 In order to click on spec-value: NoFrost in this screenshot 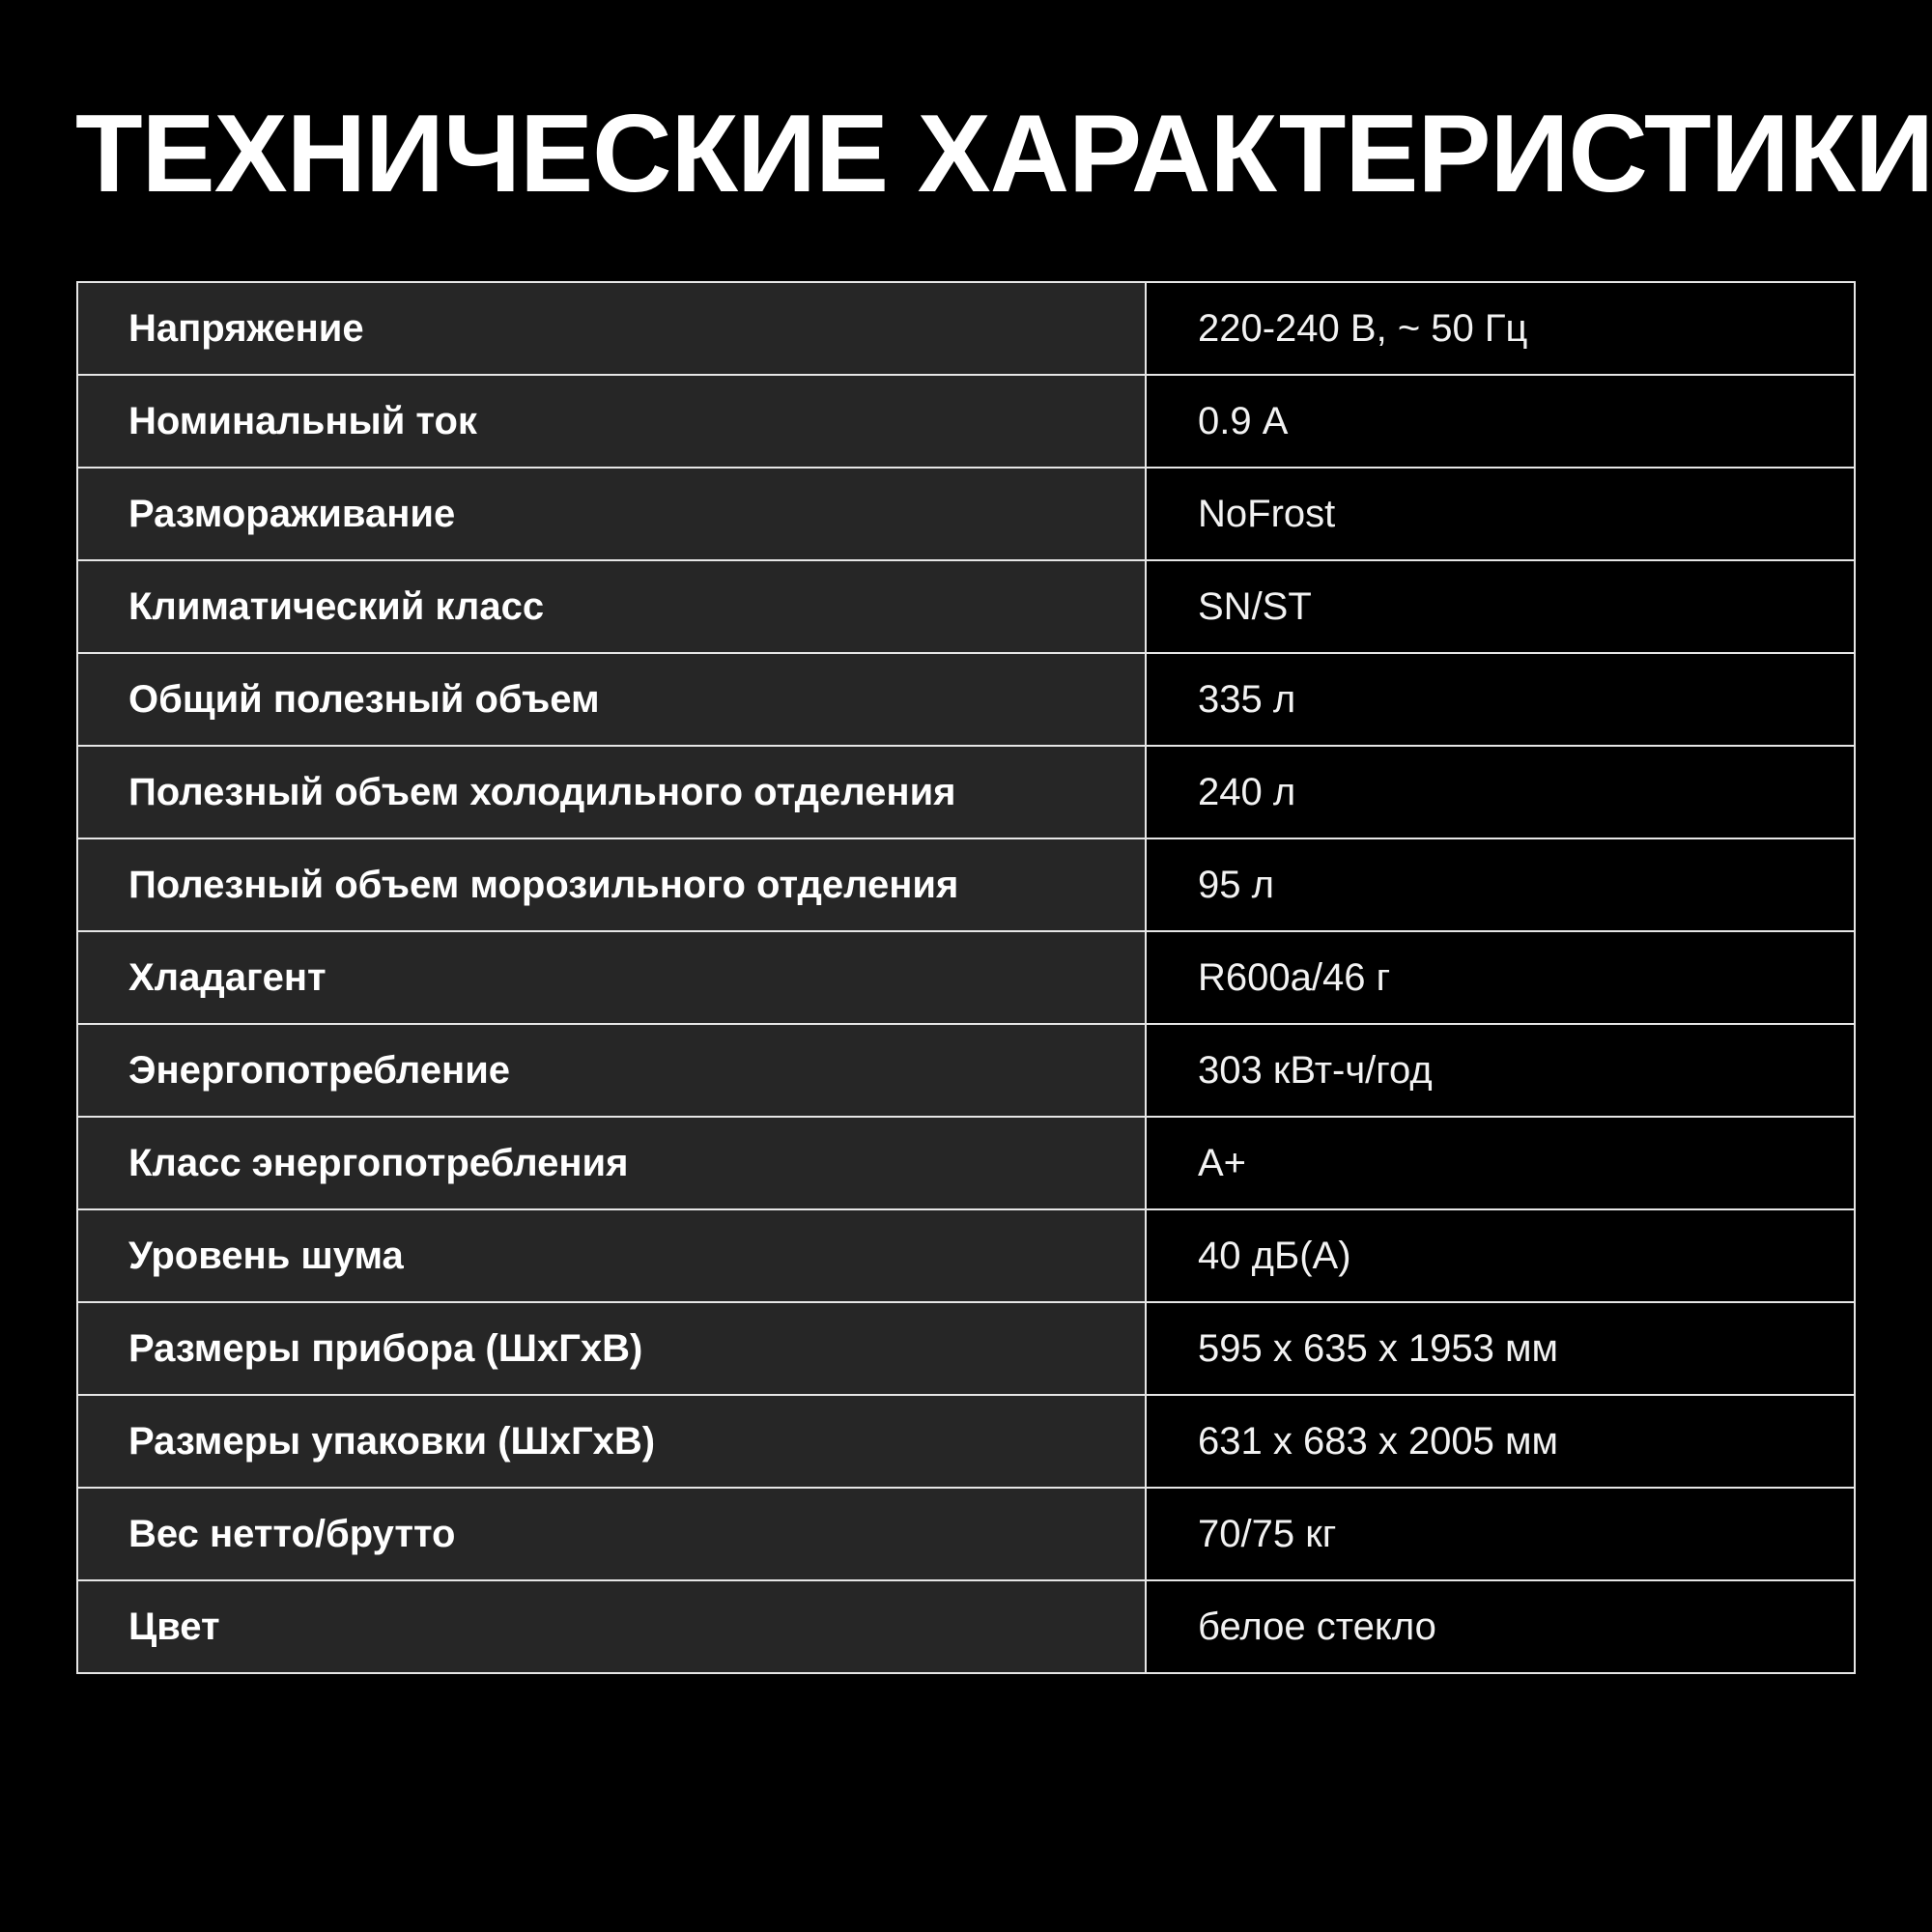, I will do `click(1500, 514)`.